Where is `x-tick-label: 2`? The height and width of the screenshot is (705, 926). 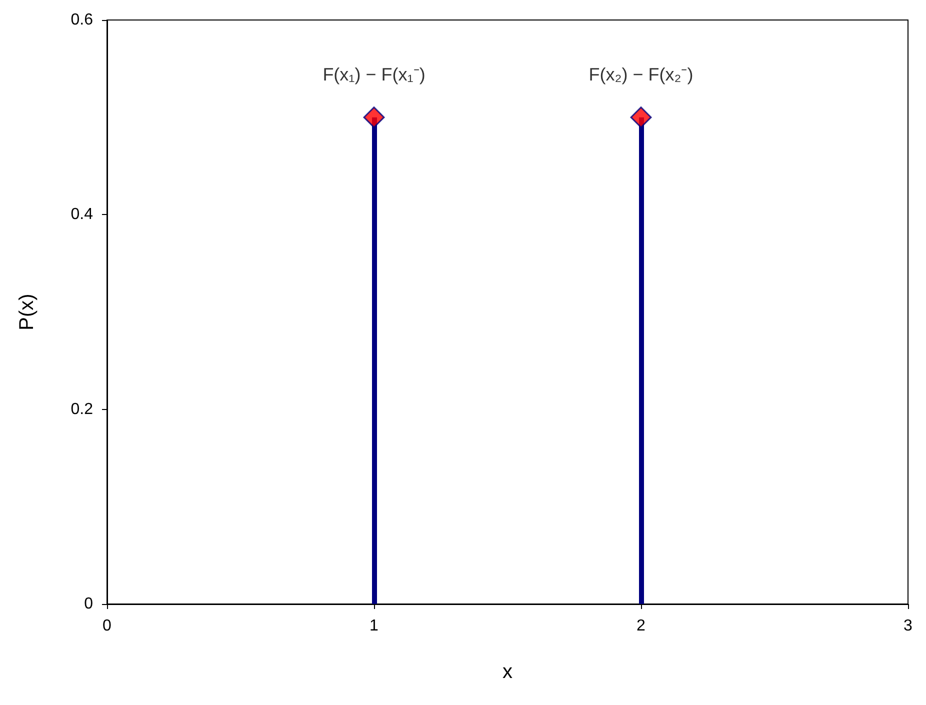
x-tick-label: 2 is located at coordinates (641, 626).